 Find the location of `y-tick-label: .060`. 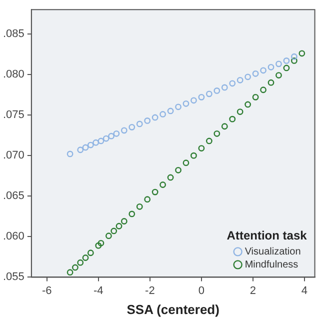

y-tick-label: .060 is located at coordinates (13, 236).